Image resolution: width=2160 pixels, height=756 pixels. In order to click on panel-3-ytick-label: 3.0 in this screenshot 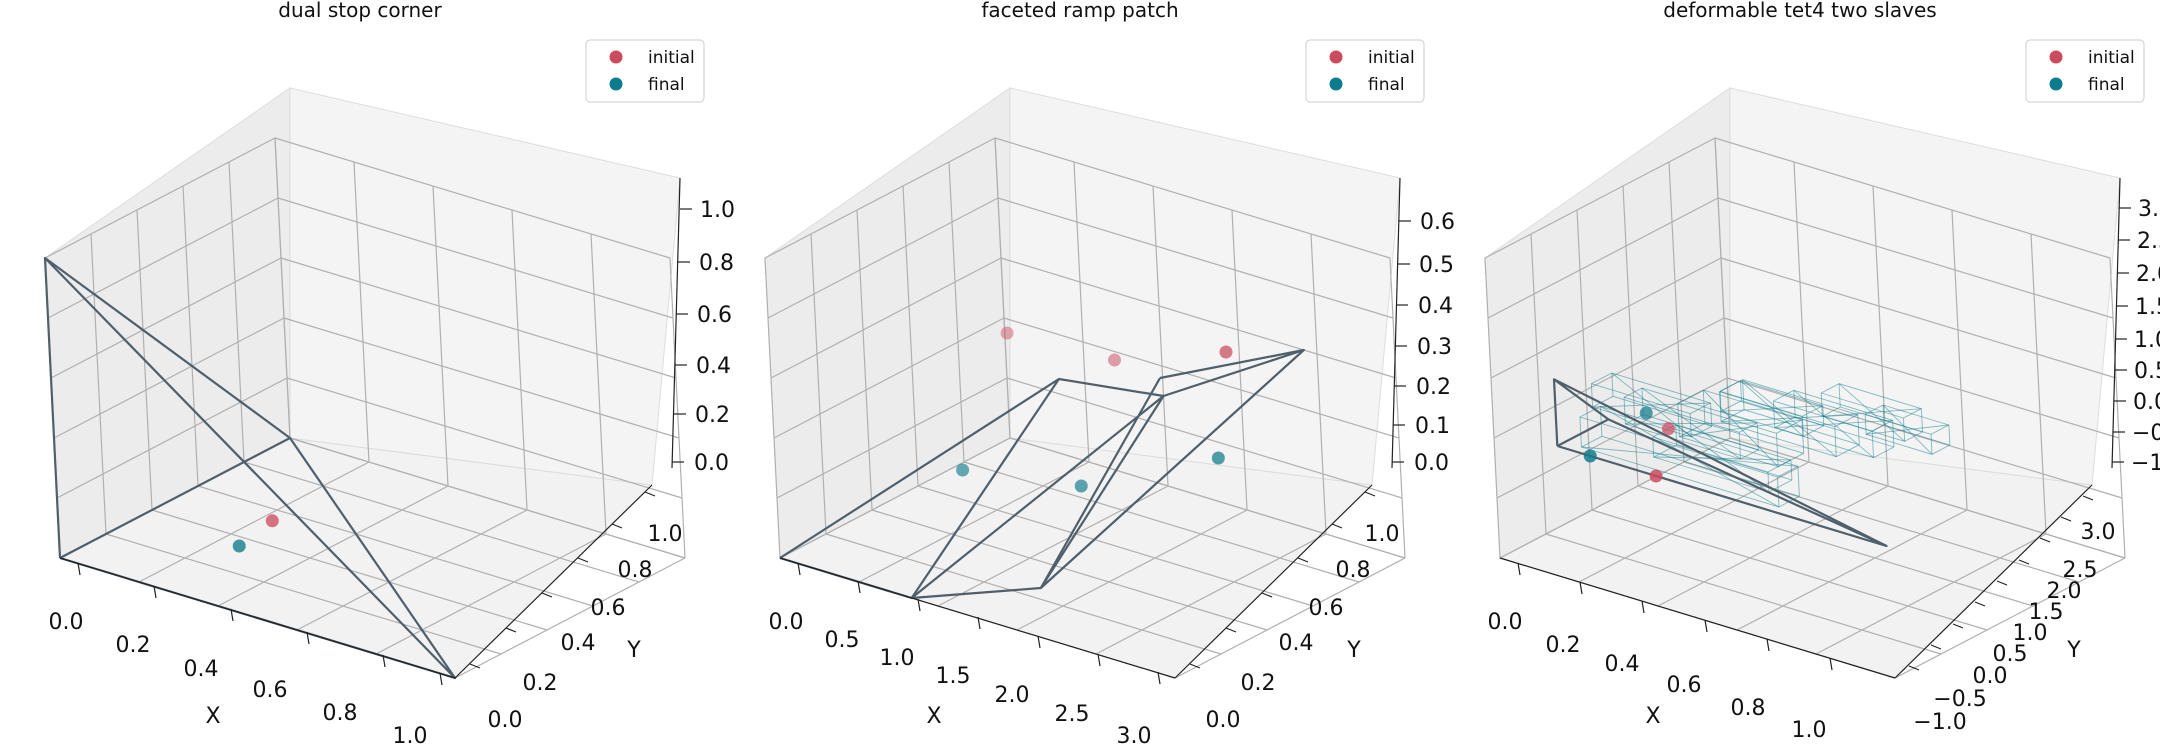, I will do `click(2098, 532)`.